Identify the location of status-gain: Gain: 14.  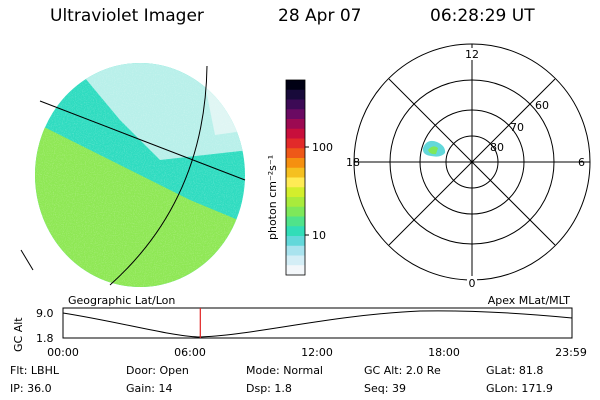
(149, 388).